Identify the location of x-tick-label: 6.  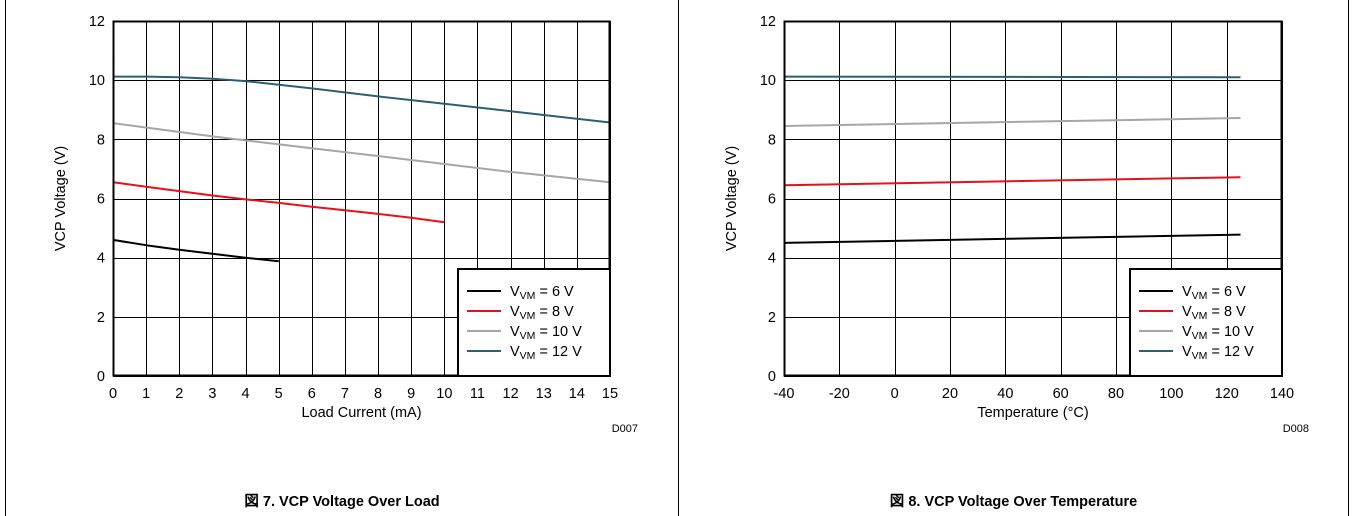
(312, 394).